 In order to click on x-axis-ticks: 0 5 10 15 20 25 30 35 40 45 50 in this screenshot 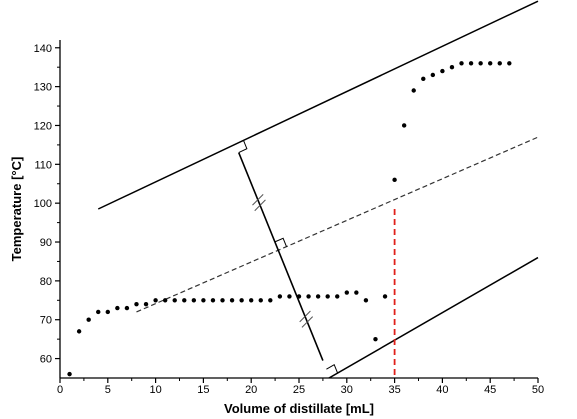, I will do `click(300, 387)`.